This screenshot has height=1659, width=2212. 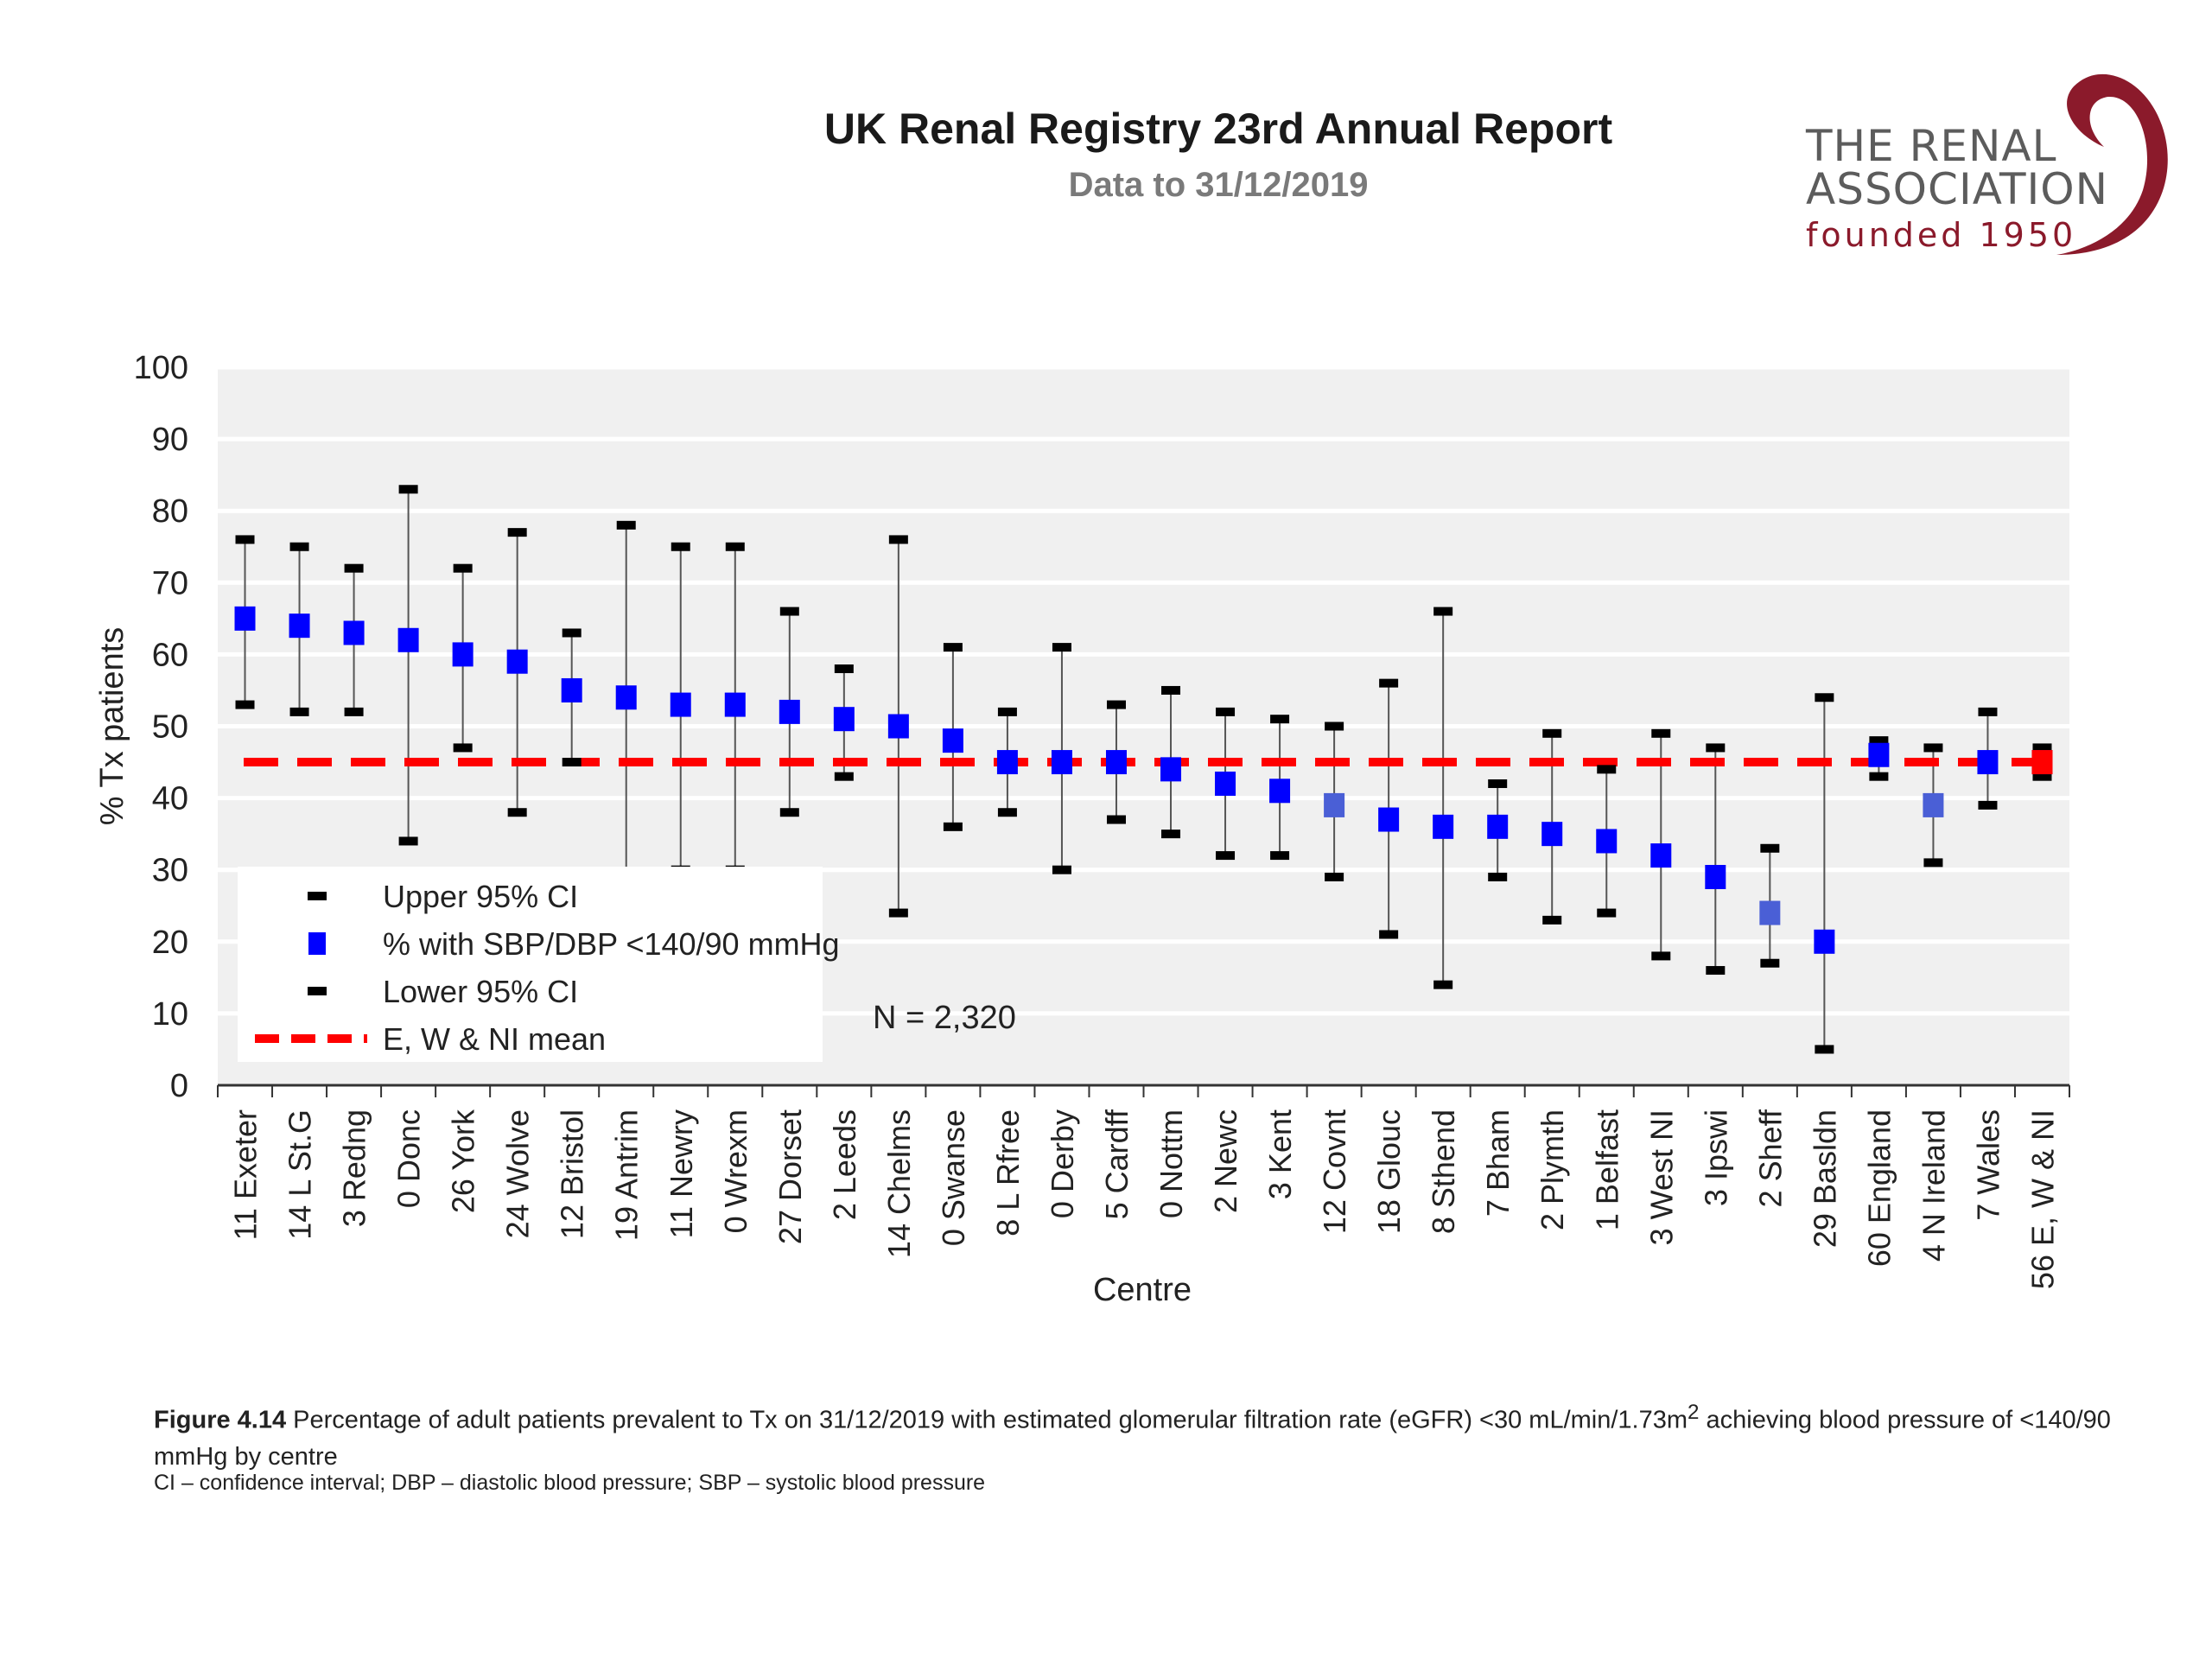 What do you see at coordinates (627, 1175) in the screenshot?
I see `x-tick-label: 19 Antrim` at bounding box center [627, 1175].